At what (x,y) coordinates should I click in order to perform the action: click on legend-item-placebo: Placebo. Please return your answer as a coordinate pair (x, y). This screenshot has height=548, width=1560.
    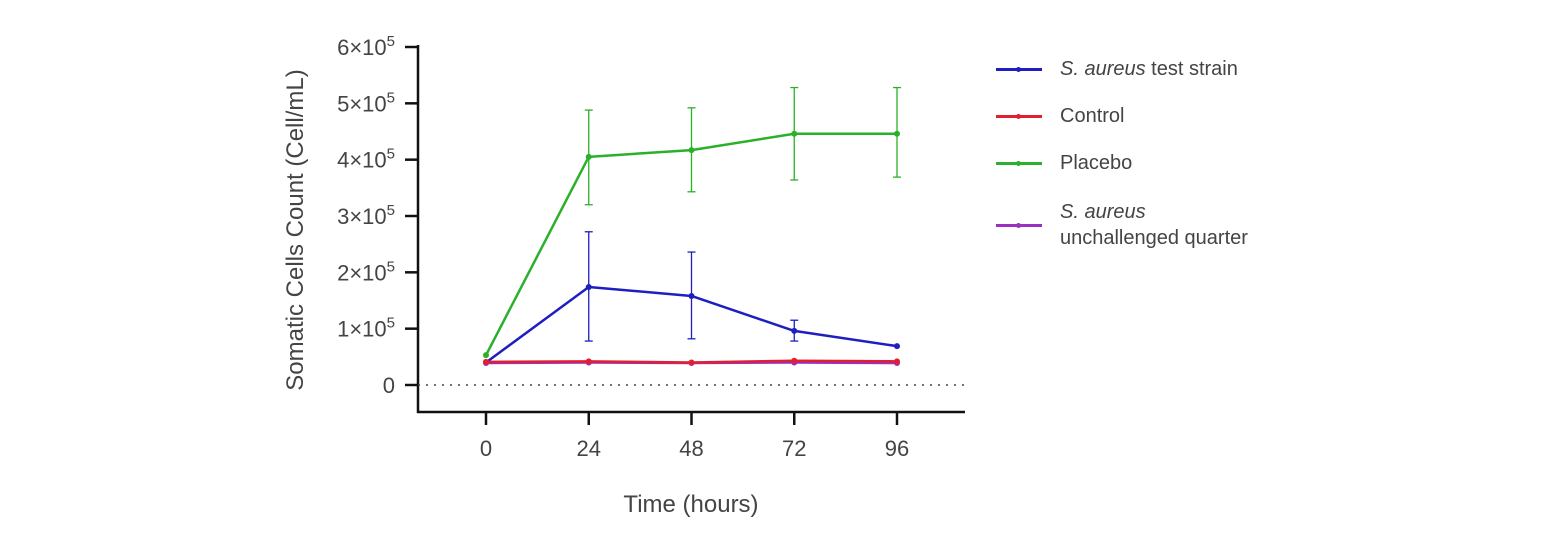
    Looking at the image, I should click on (1122, 163).